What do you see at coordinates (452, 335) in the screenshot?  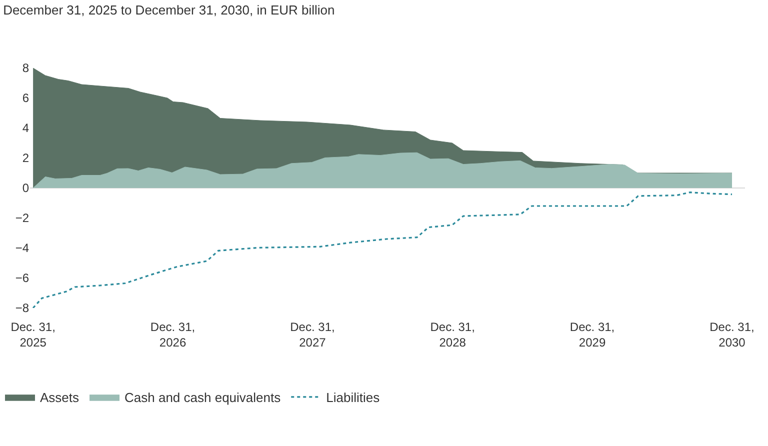 I see `x-tick-label: Dec. 31, 2028` at bounding box center [452, 335].